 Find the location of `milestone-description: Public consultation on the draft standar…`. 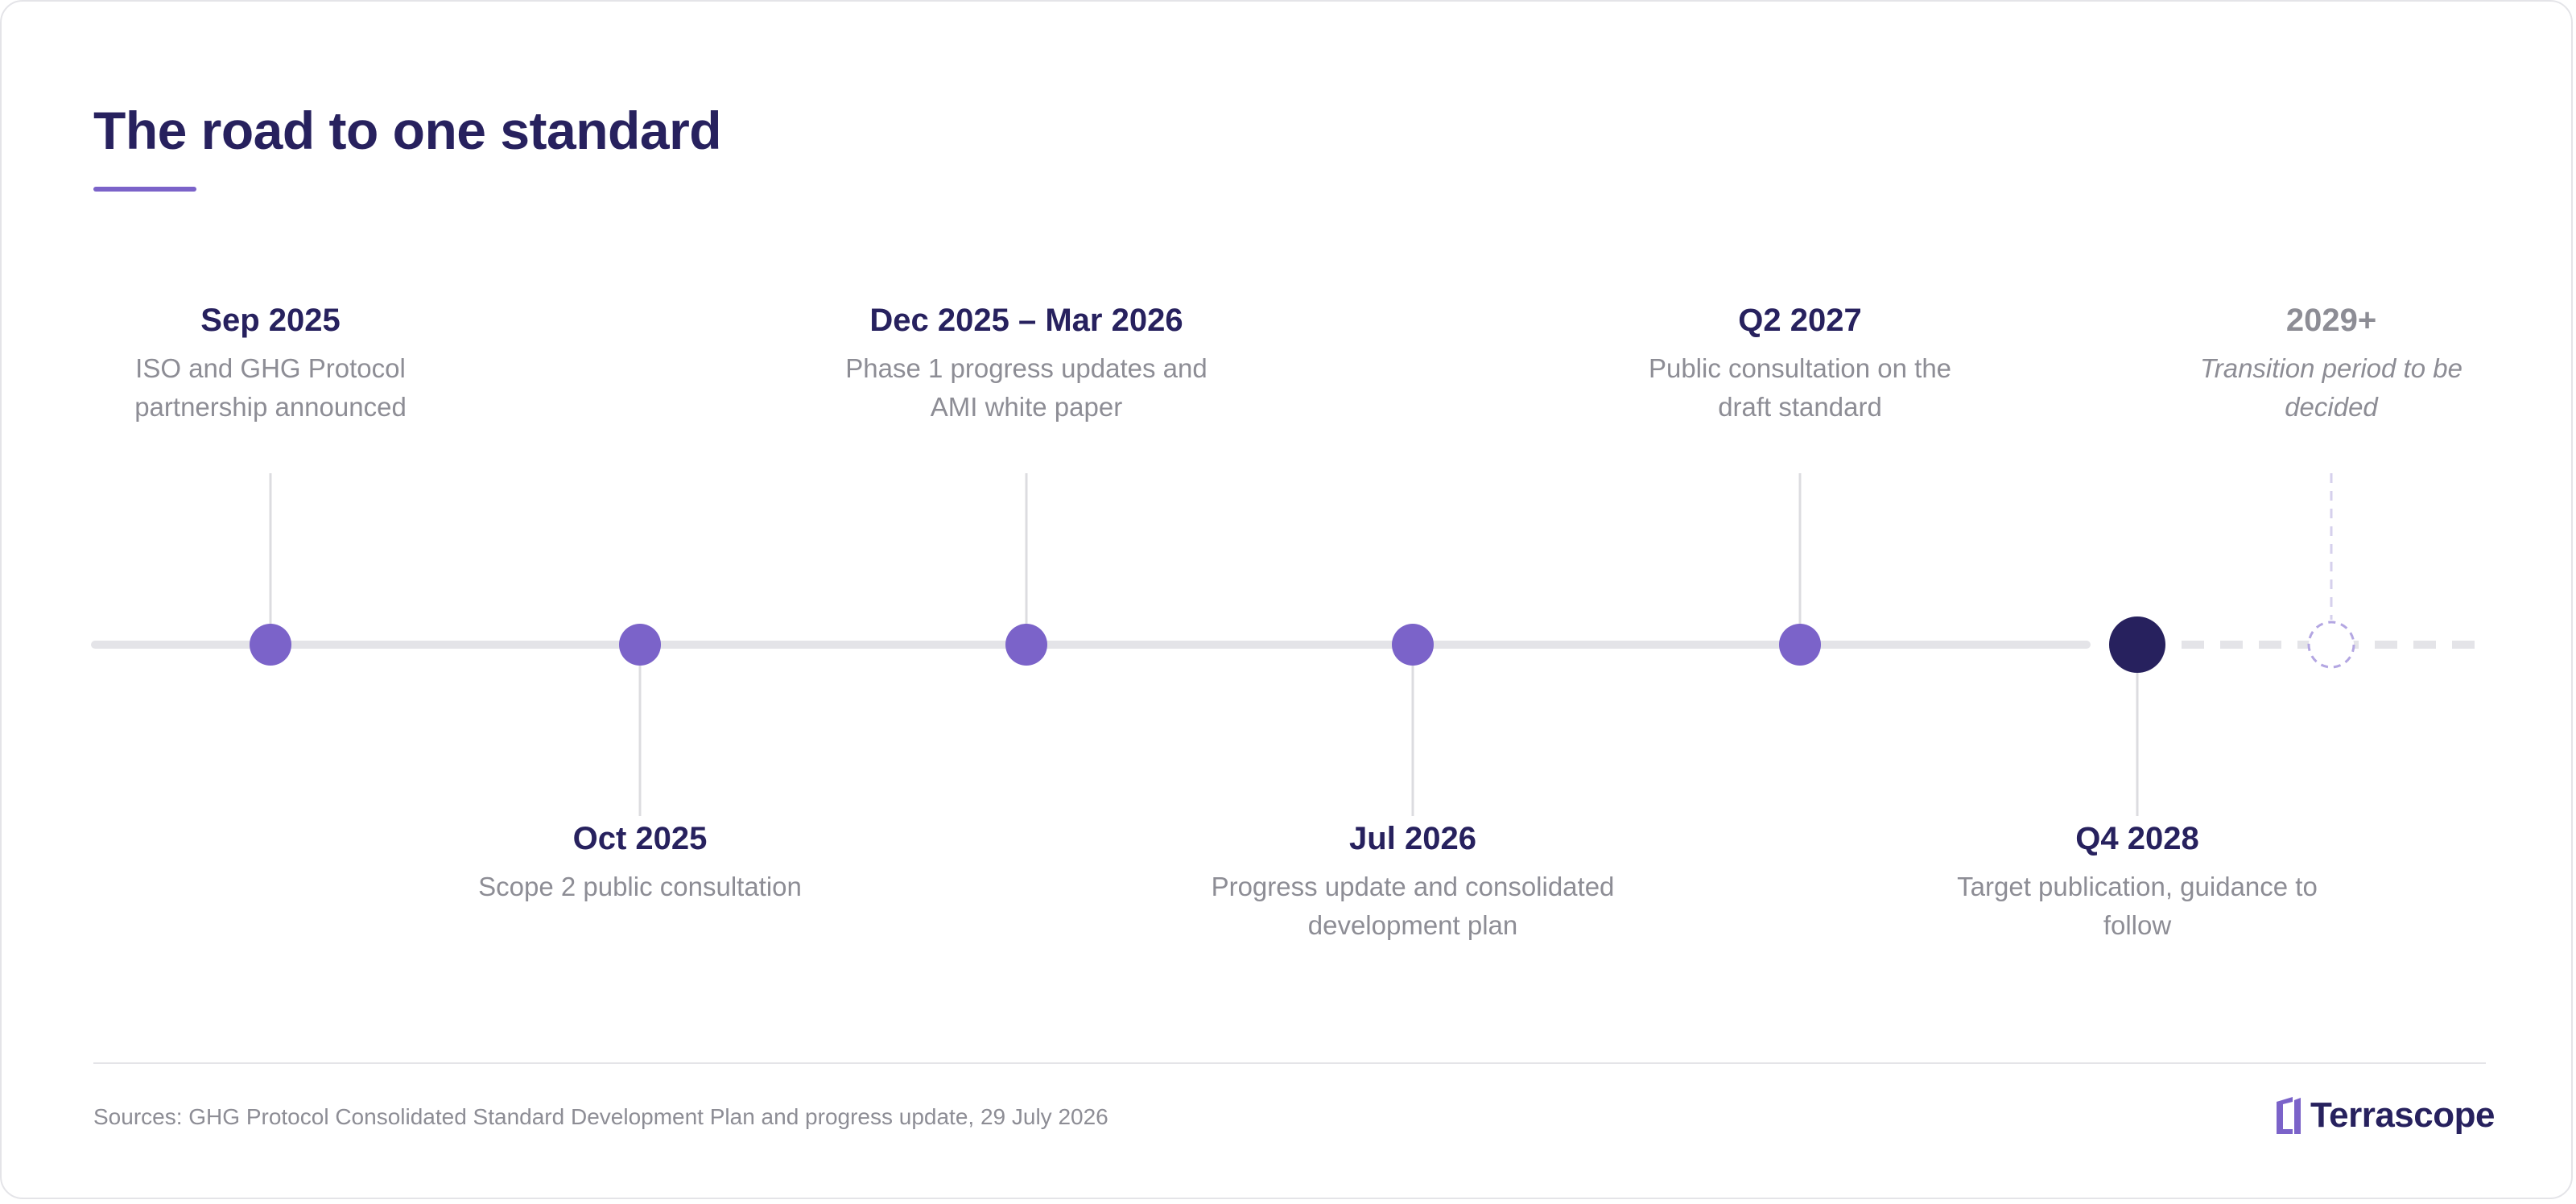

milestone-description: Public consultation on the draft standar… is located at coordinates (1800, 387).